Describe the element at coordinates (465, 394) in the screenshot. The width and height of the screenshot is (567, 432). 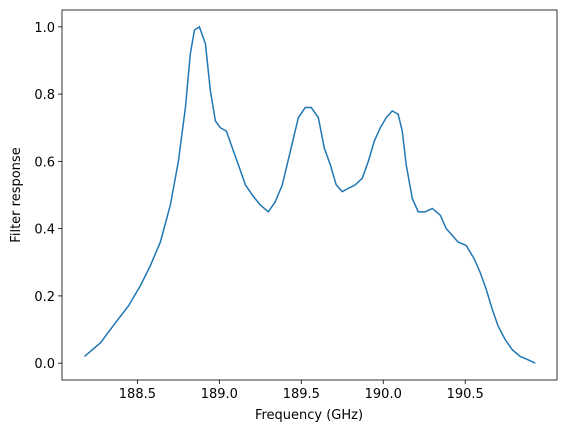
I see `x-tick-label: 190.5` at that location.